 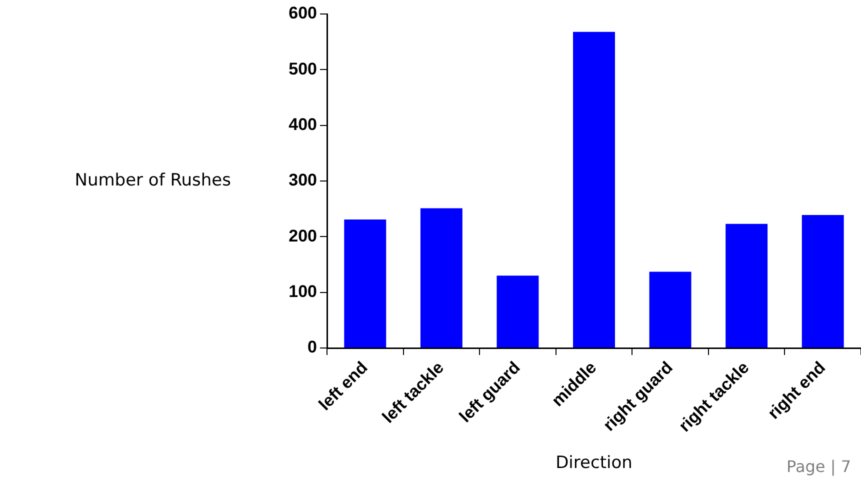 I want to click on y-tick-label: 400, so click(x=302, y=124).